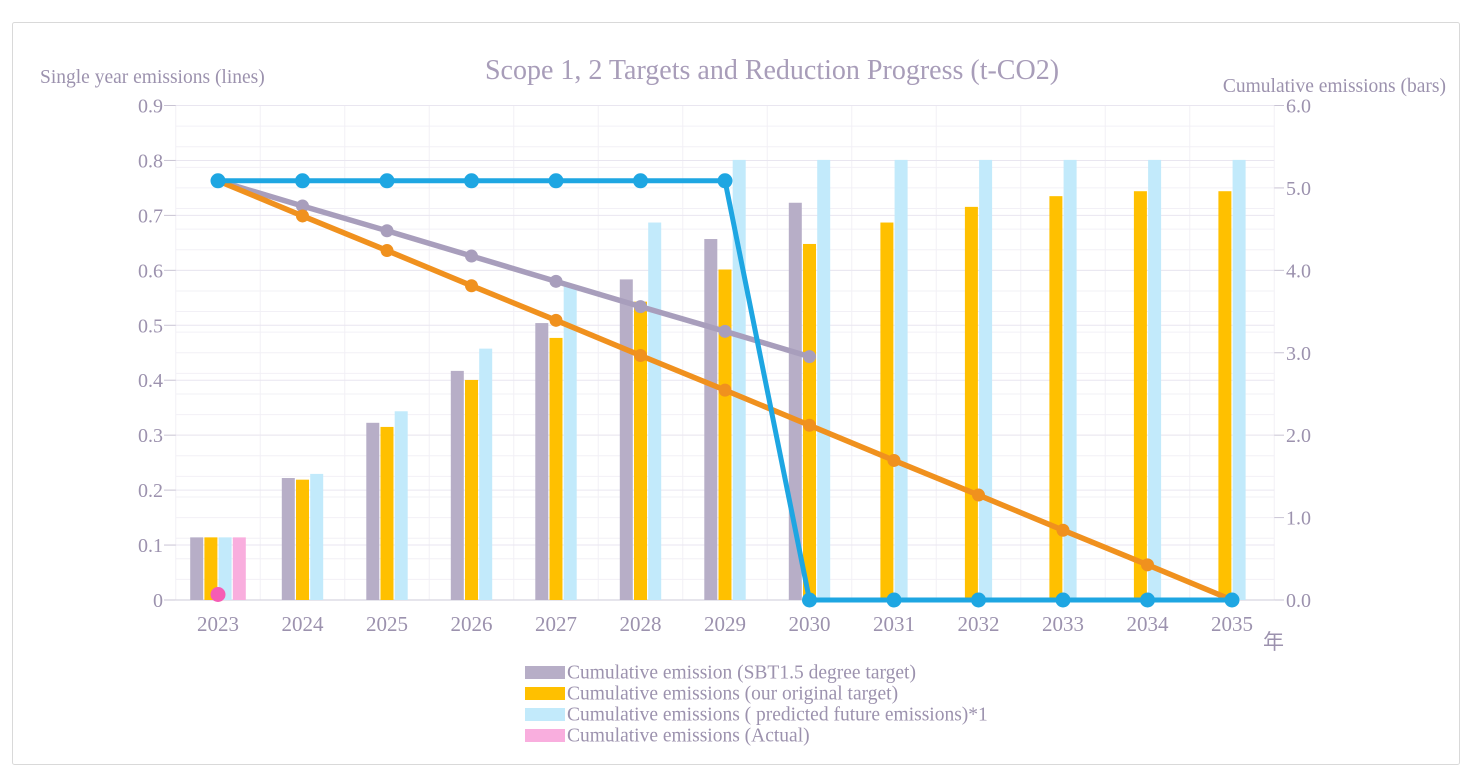  What do you see at coordinates (979, 624) in the screenshot?
I see `x-axis-label: 2032` at bounding box center [979, 624].